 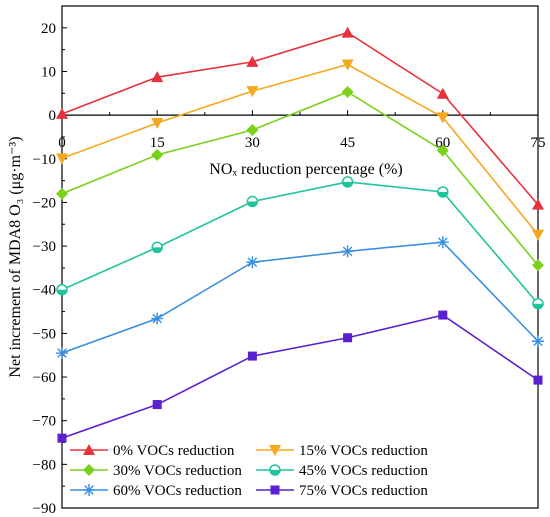 I want to click on legend-item: 15% VOCs reduction, so click(x=342, y=451).